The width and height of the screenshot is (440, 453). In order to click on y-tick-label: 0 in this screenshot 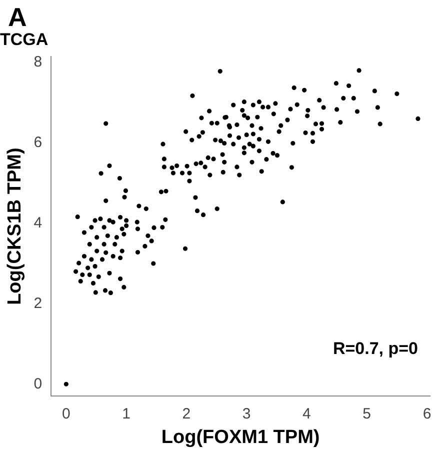, I will do `click(38, 383)`.